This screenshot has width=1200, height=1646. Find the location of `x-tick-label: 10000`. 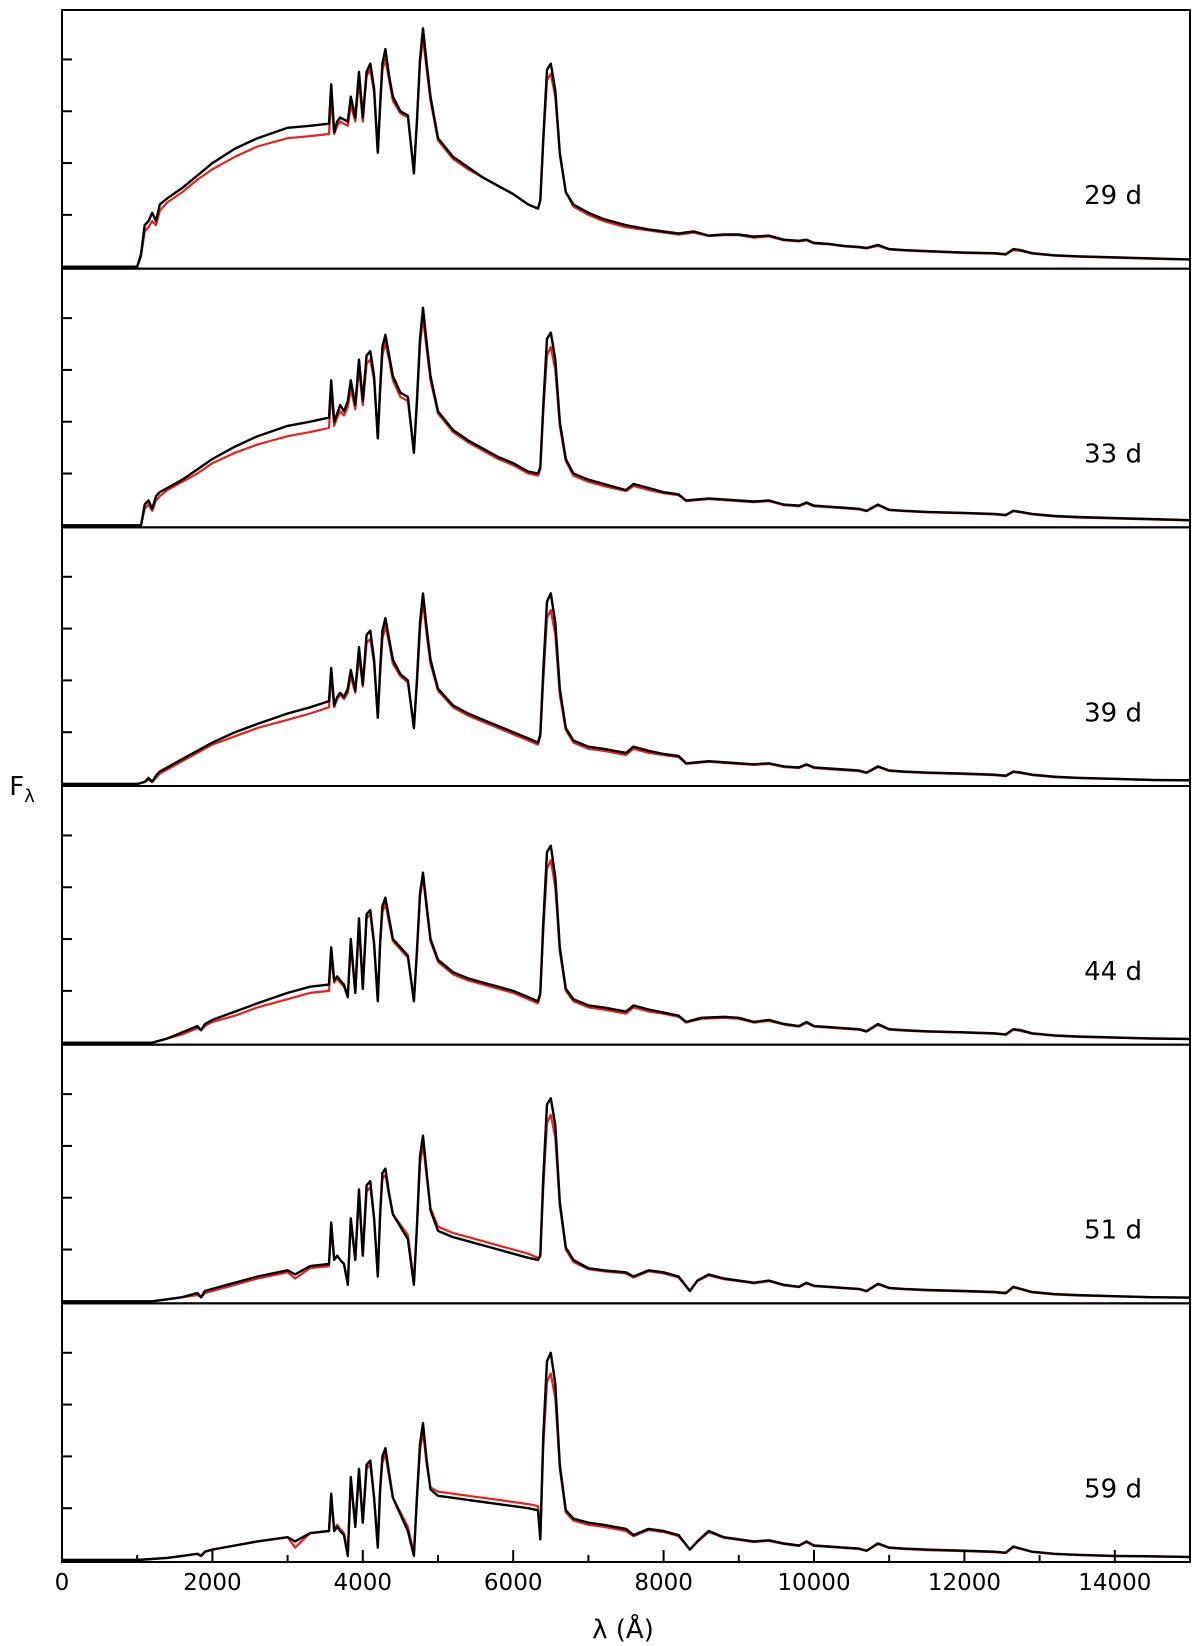

x-tick-label: 10000 is located at coordinates (813, 1583).